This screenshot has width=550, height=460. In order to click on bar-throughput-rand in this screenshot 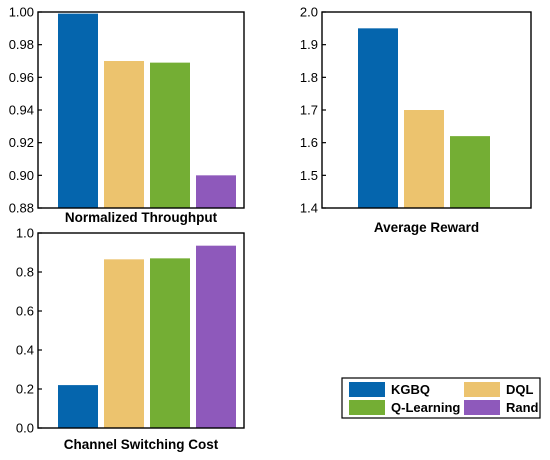, I will do `click(216, 191)`.